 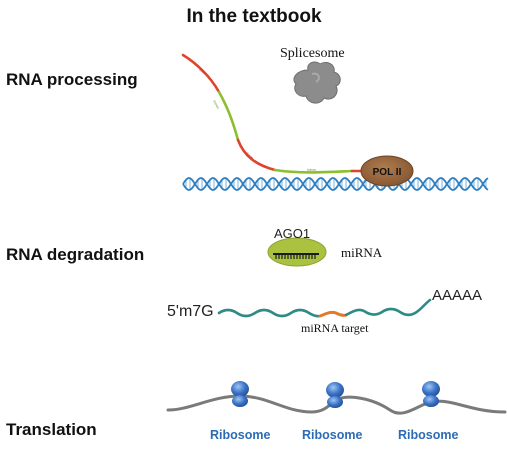 I want to click on mirna-target-site, so click(x=333, y=314).